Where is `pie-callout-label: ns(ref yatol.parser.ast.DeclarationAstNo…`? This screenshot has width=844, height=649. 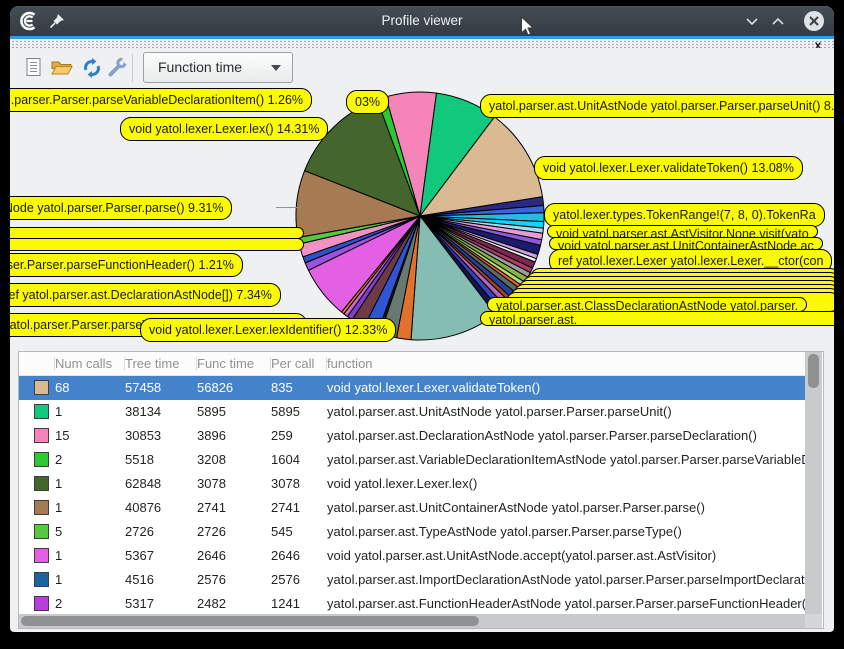
pie-callout-label: ns(ref yatol.parser.ast.DeclarationAstNo… is located at coordinates (145, 295).